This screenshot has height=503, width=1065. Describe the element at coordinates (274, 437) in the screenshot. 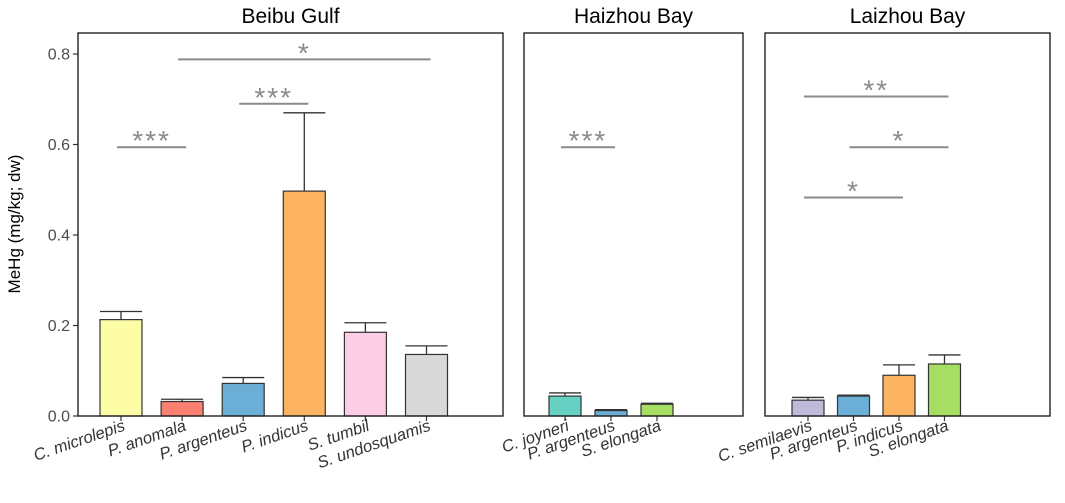

I see `x-tick-label: P. indicus` at that location.